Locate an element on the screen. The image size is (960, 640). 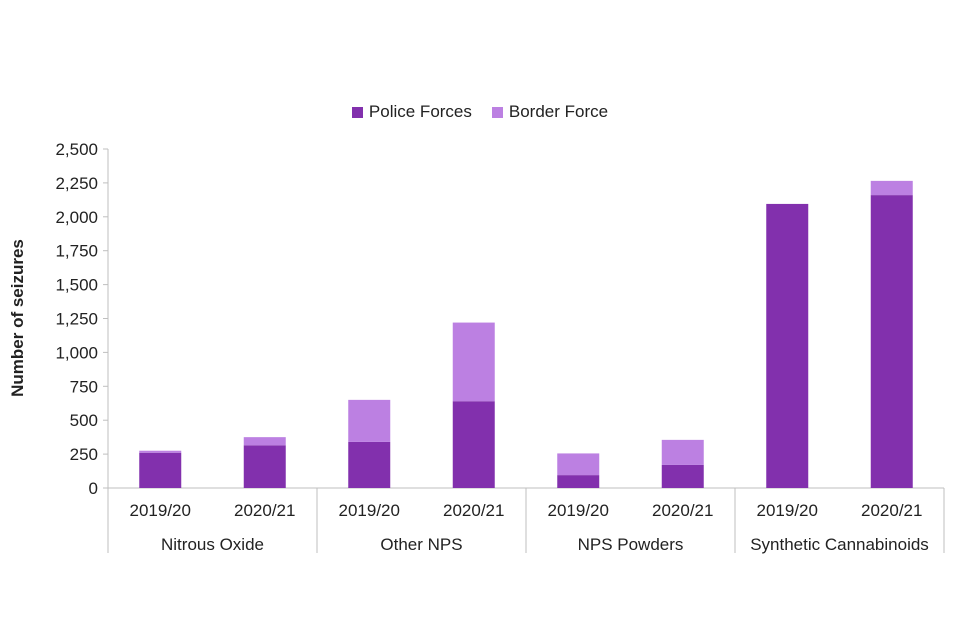
group-label: Nitrous Oxide is located at coordinates (212, 544).